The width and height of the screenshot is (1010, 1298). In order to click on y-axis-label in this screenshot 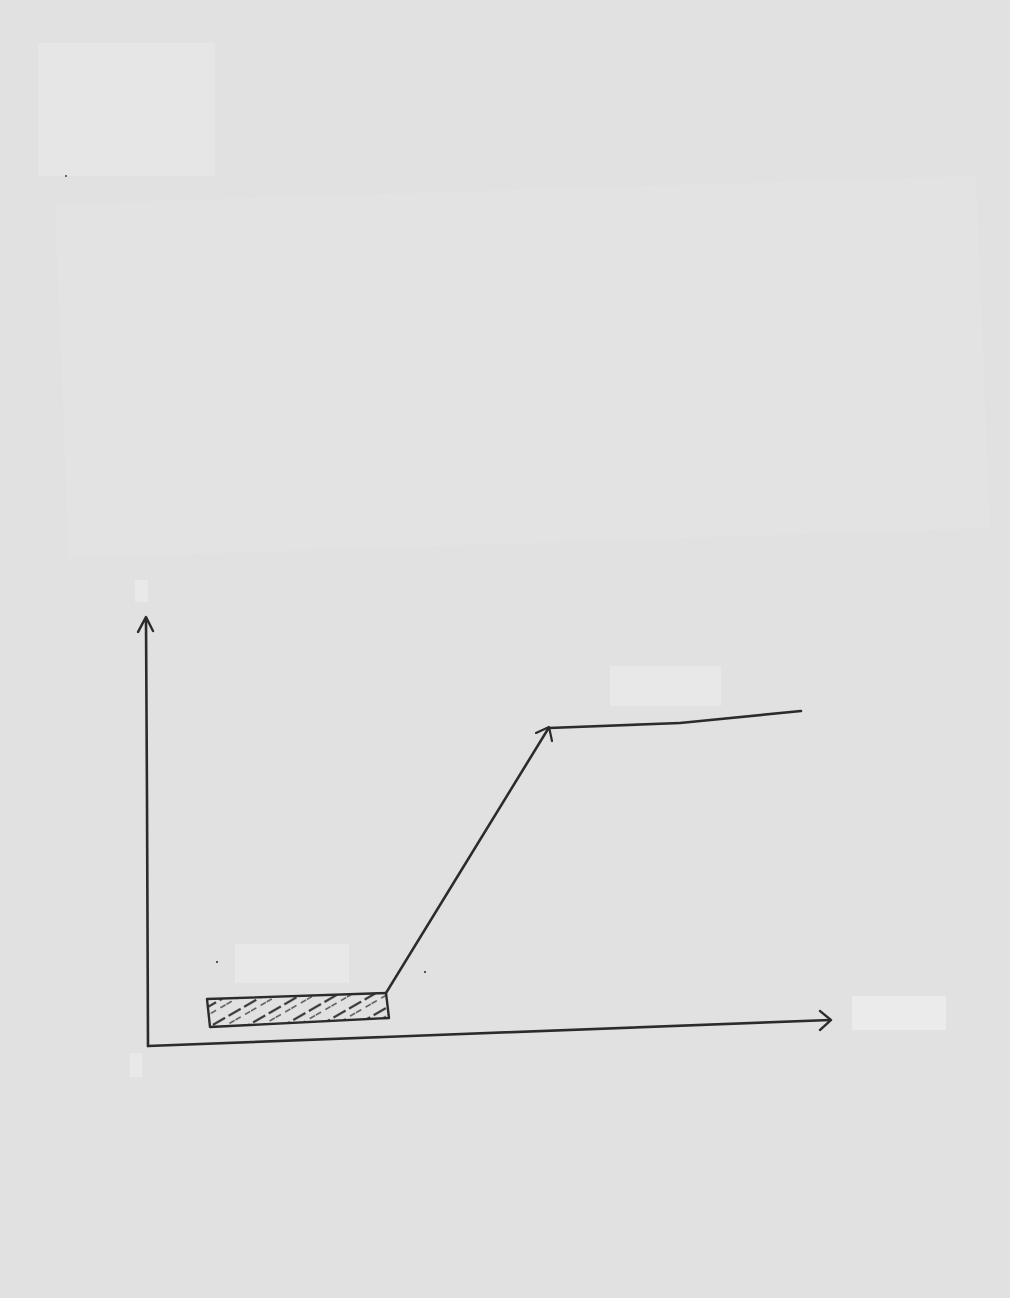, I will do `click(141, 591)`.